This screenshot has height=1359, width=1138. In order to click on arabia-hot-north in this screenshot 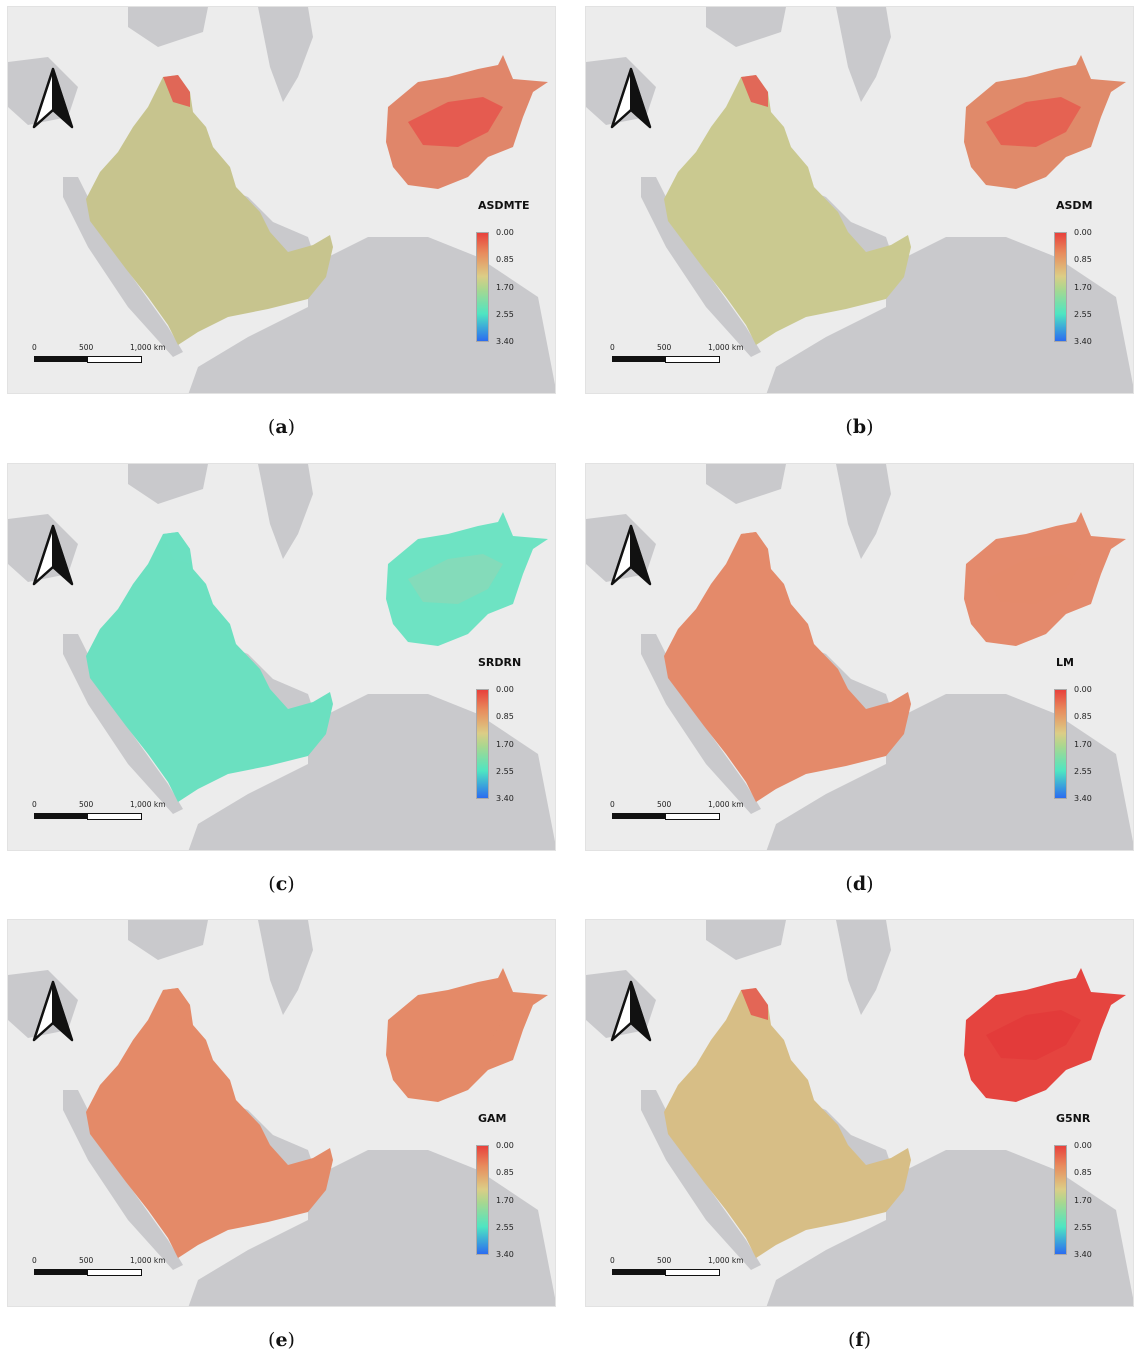, I will do `click(754, 548)`.